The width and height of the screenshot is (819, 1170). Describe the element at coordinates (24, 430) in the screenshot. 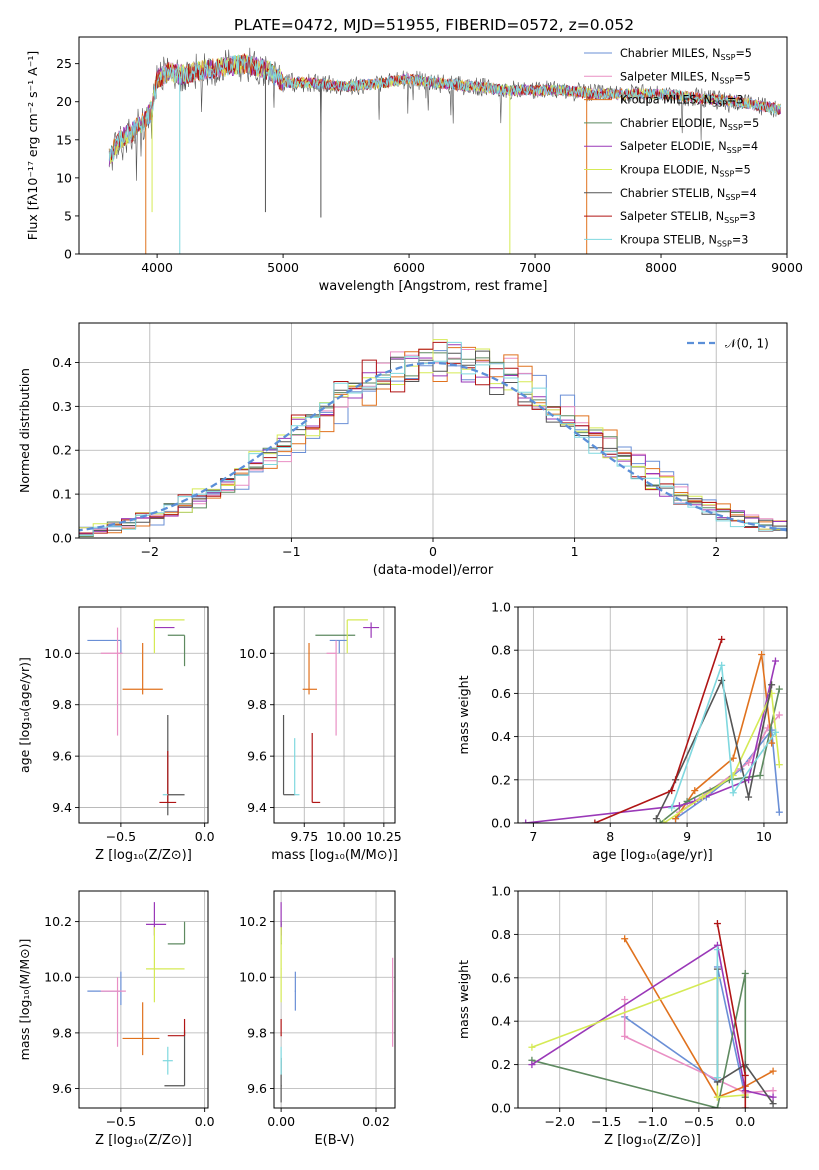

I see `y-axis-label: Normed distribution` at that location.